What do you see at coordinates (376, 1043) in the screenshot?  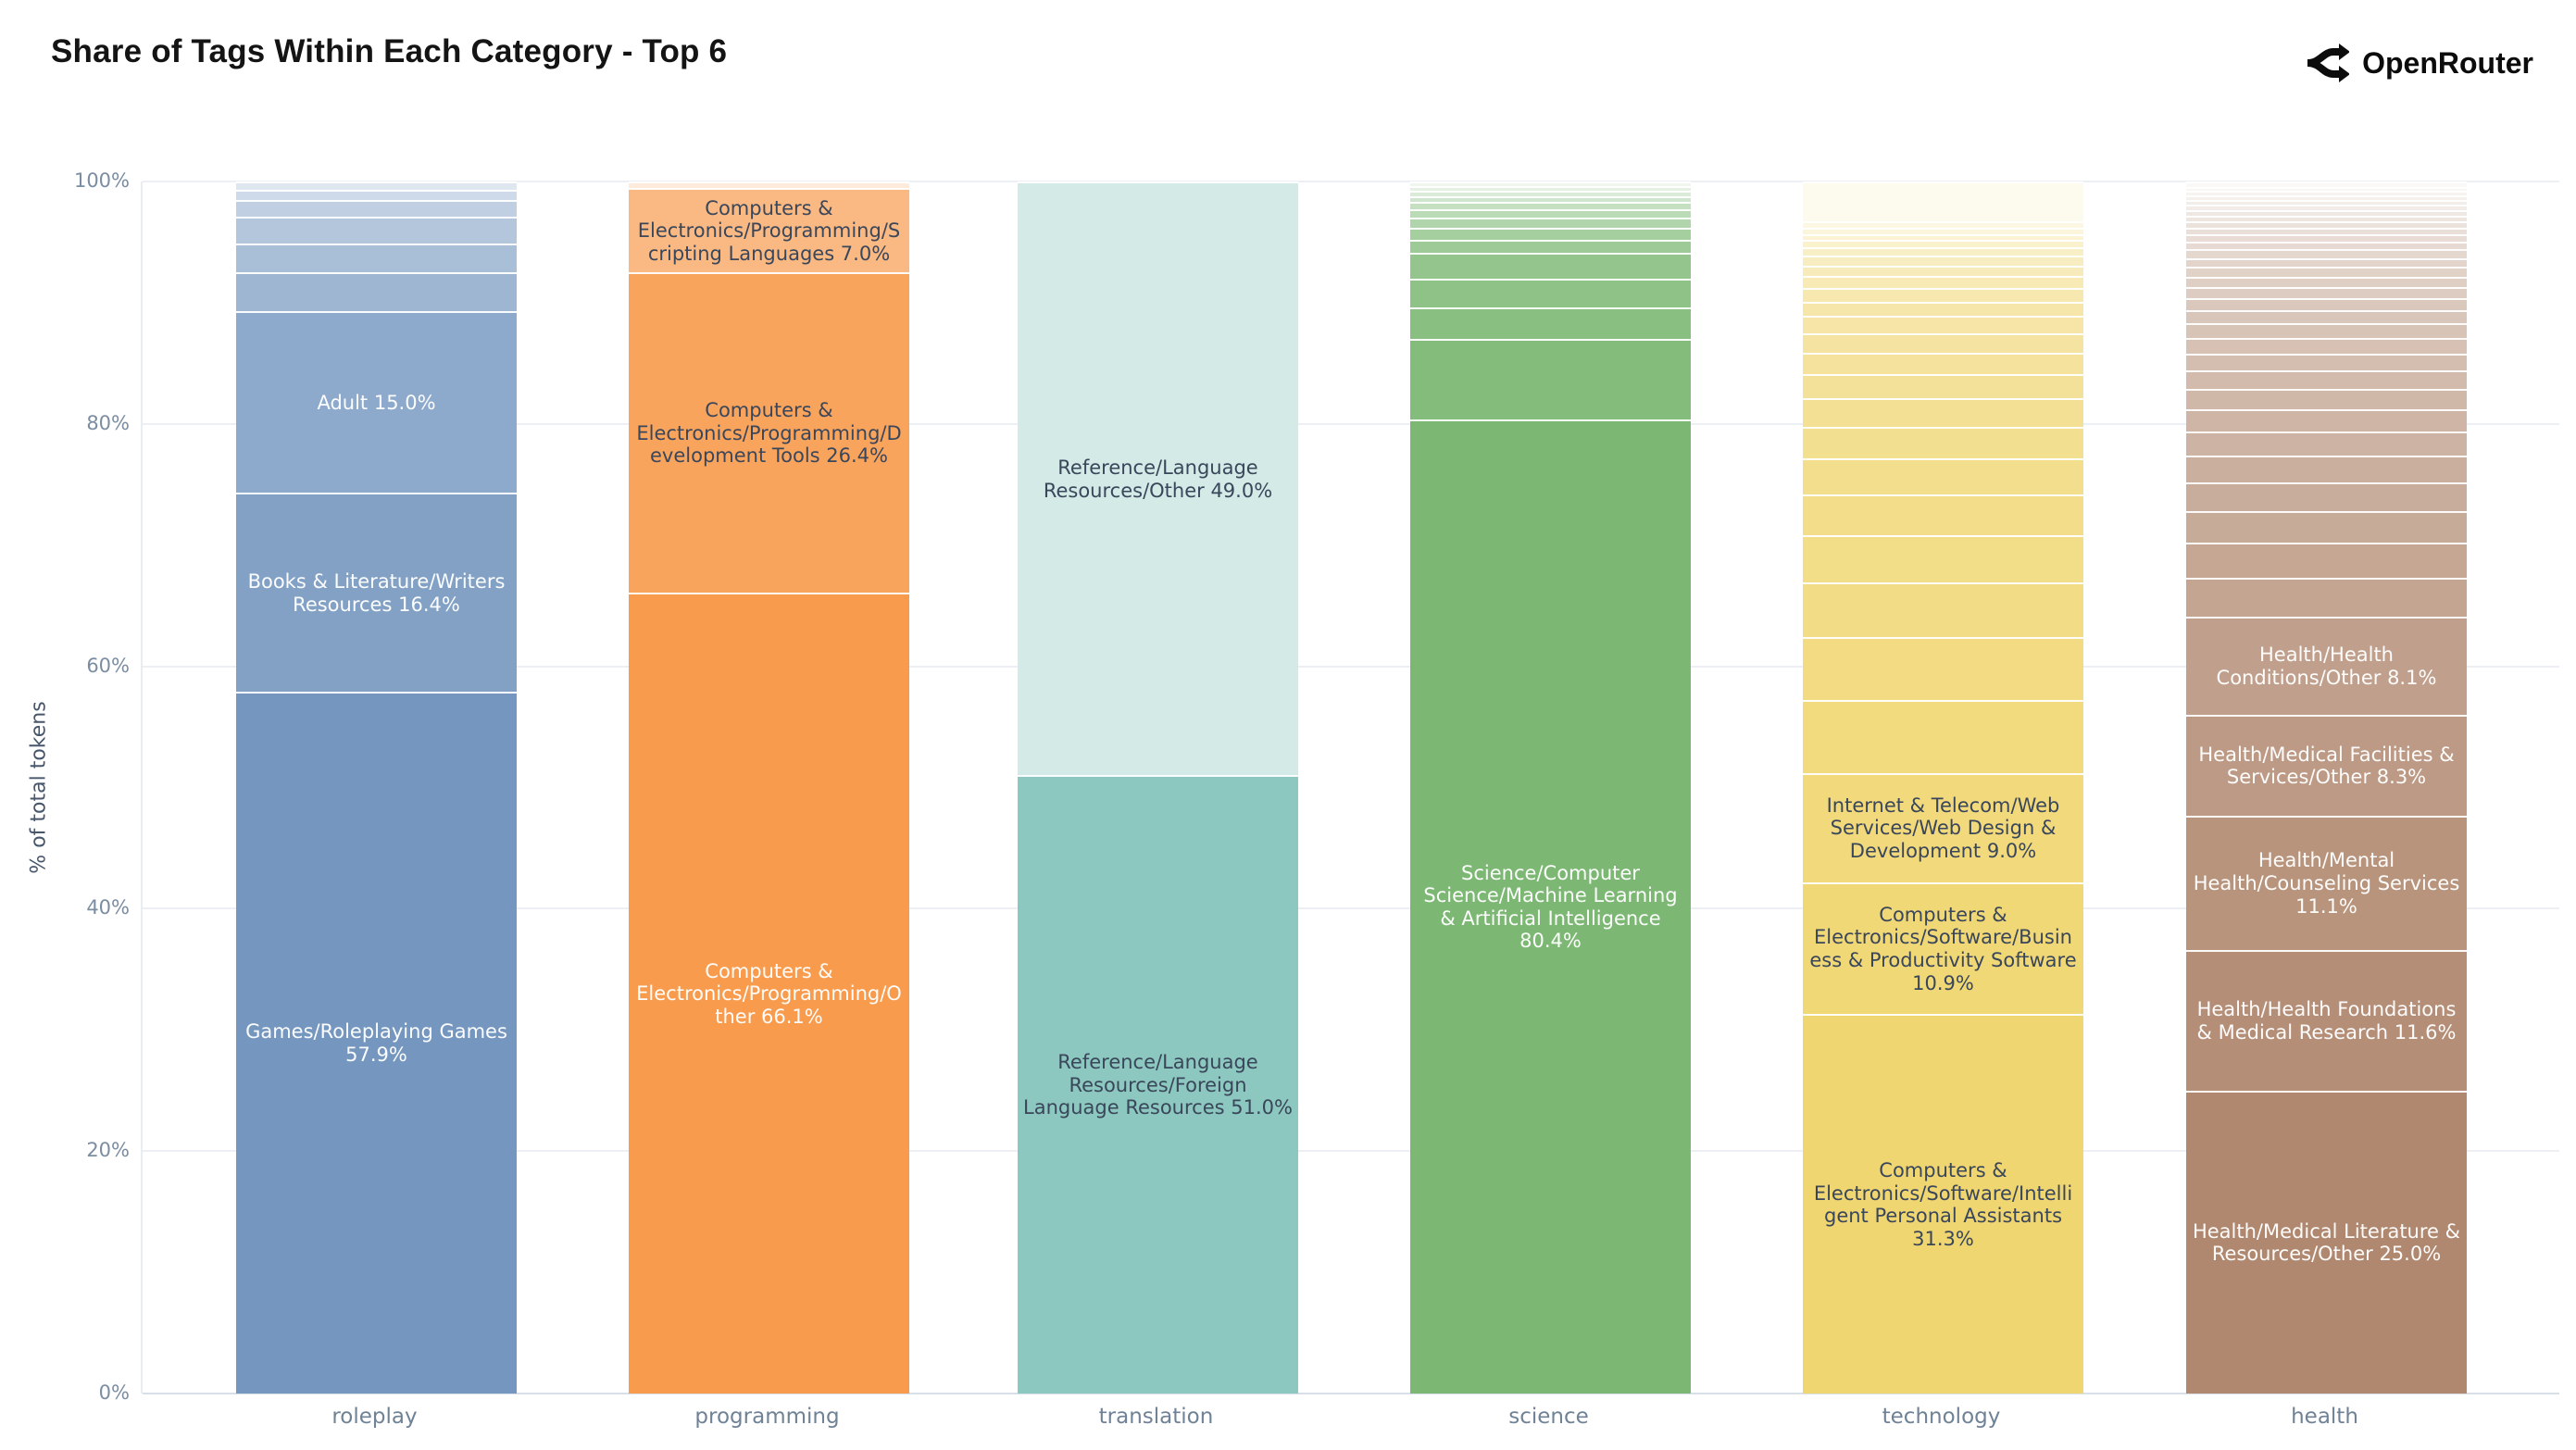 I see `segment-roleplay-0: Games/Roleplaying Games 57.9%` at bounding box center [376, 1043].